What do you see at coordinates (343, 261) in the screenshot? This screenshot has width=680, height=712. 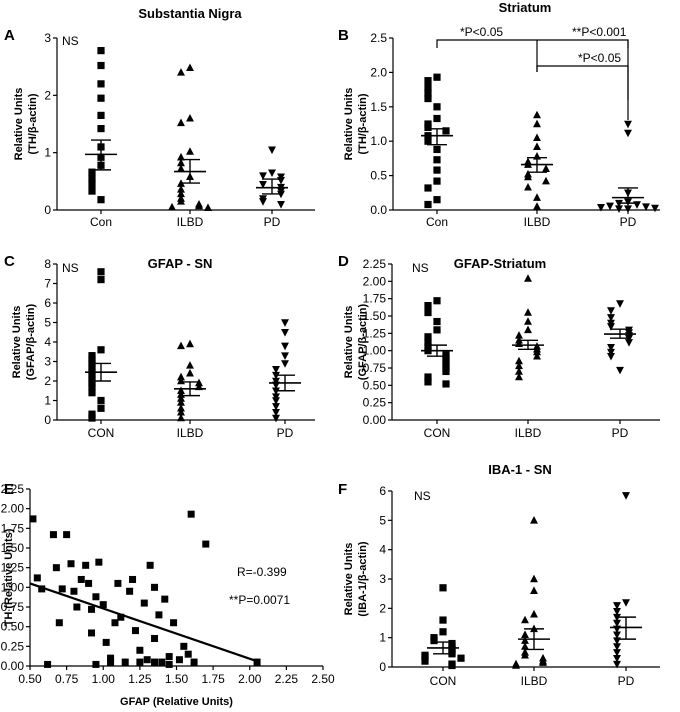 I see `panel-label: D` at bounding box center [343, 261].